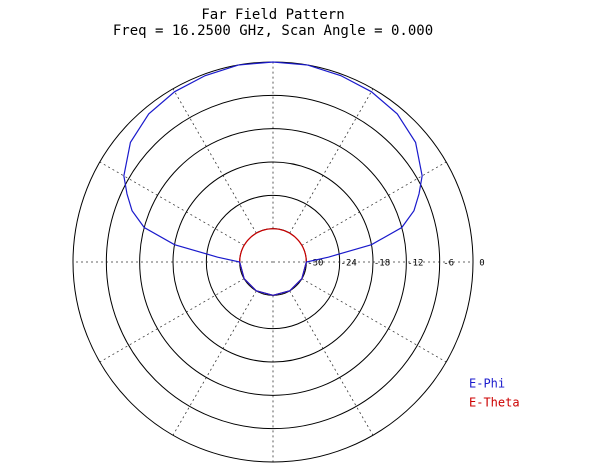 The width and height of the screenshot is (606, 471). I want to click on ring, so click(273, 262).